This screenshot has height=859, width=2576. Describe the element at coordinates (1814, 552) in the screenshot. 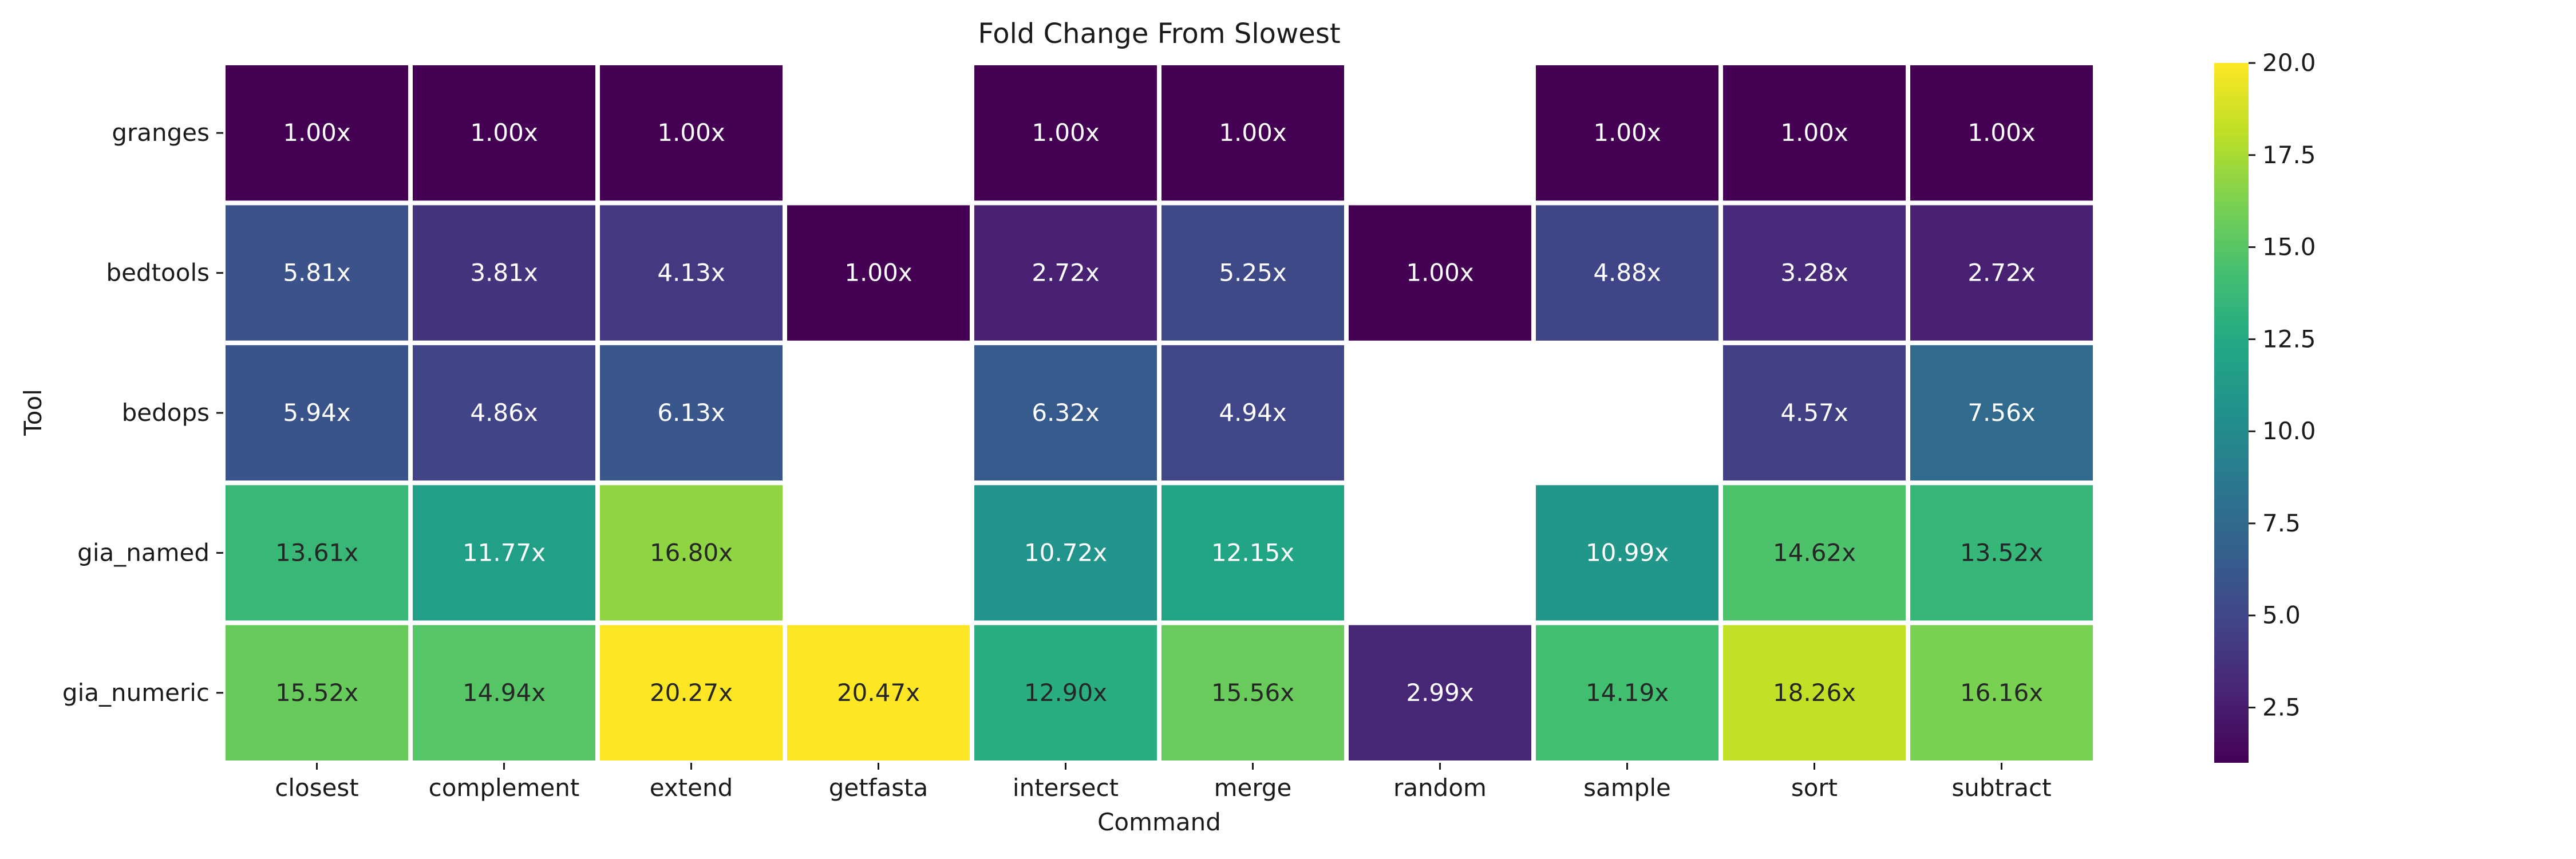

I see `cell-value-label: 14.62x` at that location.